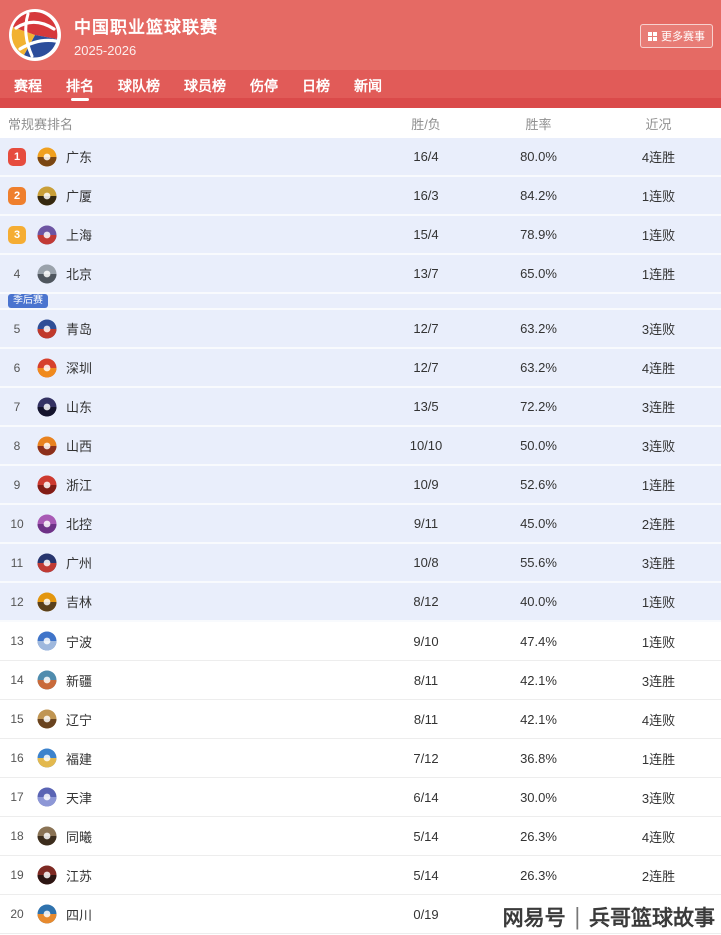 This screenshot has height=935, width=721. I want to click on nav-tab-news: 新闻, so click(368, 89).